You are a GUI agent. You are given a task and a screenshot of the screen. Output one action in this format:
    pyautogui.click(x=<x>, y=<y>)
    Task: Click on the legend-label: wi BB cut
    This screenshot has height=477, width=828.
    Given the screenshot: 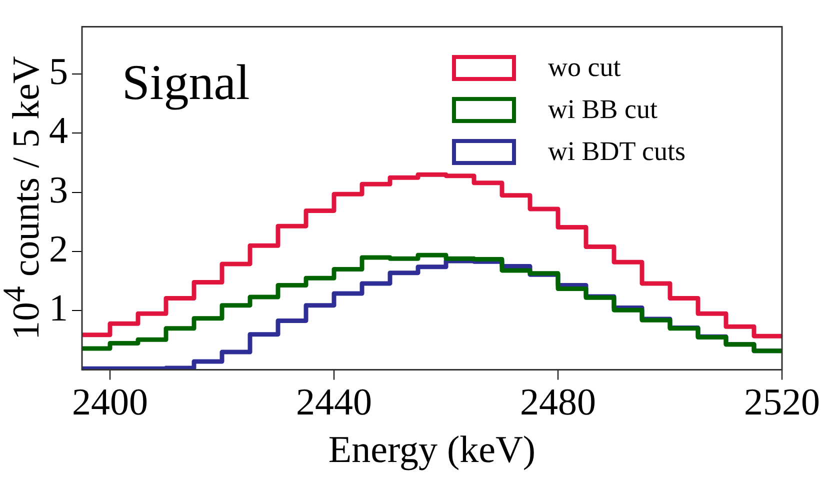 What is the action you would take?
    pyautogui.click(x=603, y=109)
    